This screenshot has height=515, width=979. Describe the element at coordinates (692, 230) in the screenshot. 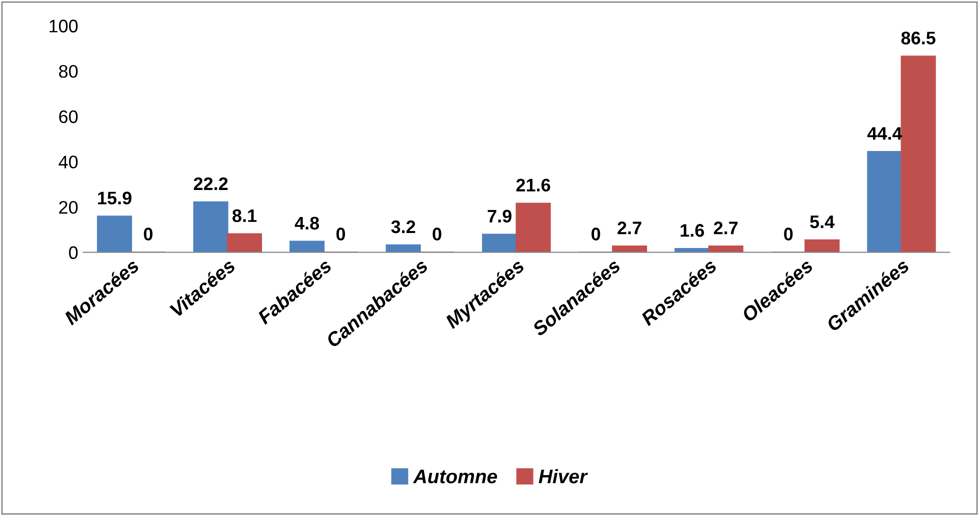

I see `data-label: 1.6` at that location.